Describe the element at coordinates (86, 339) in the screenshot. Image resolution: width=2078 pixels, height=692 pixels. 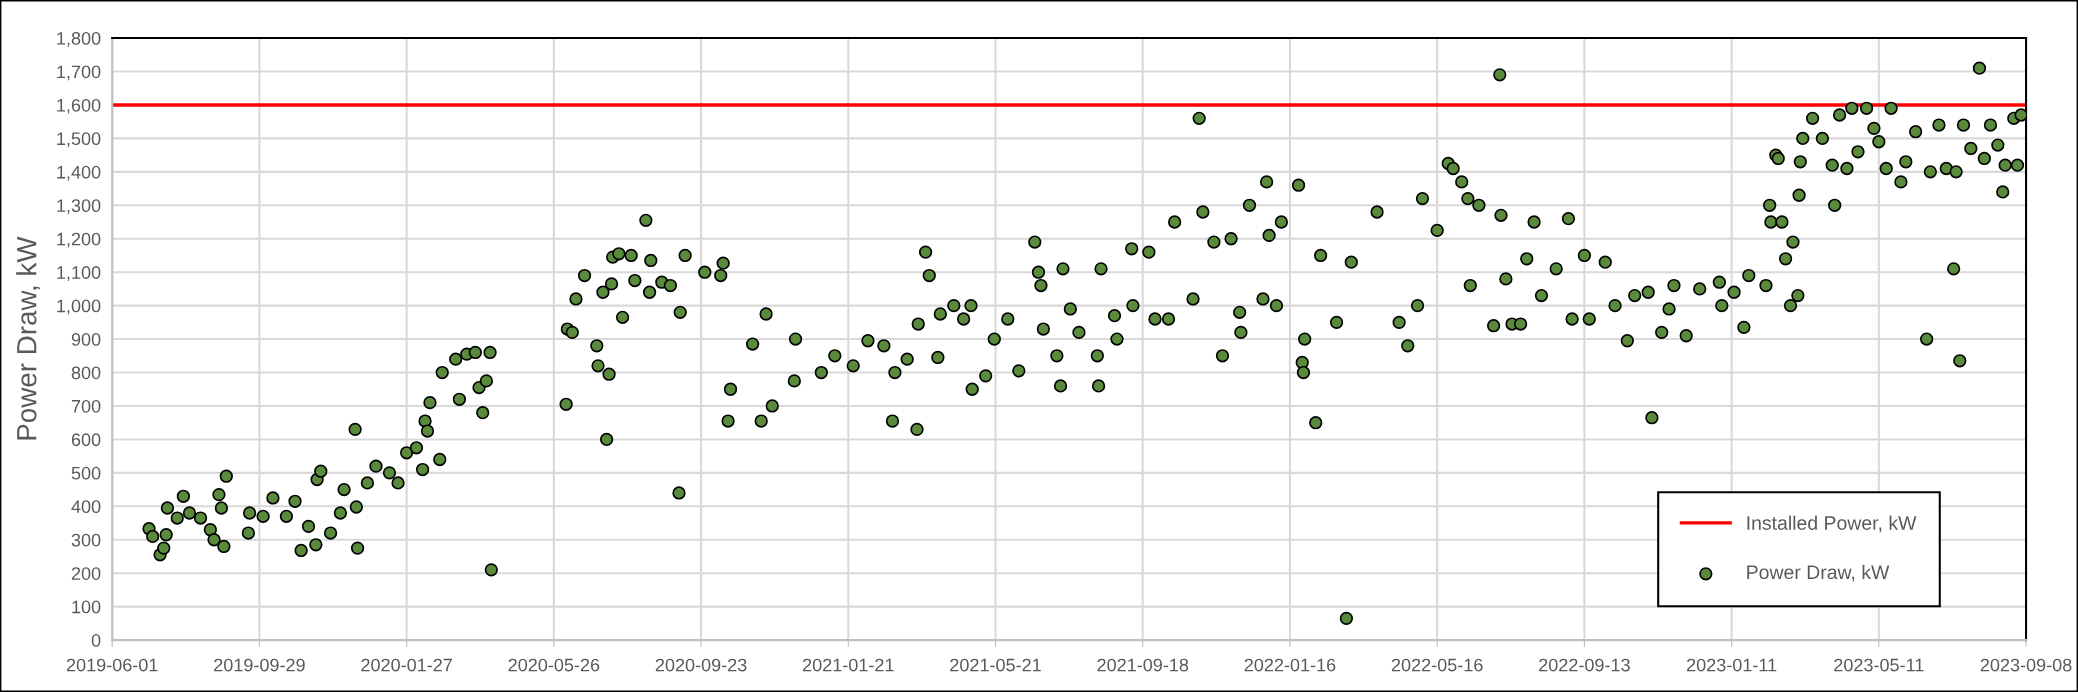
I see `y-tick-label: 900` at that location.